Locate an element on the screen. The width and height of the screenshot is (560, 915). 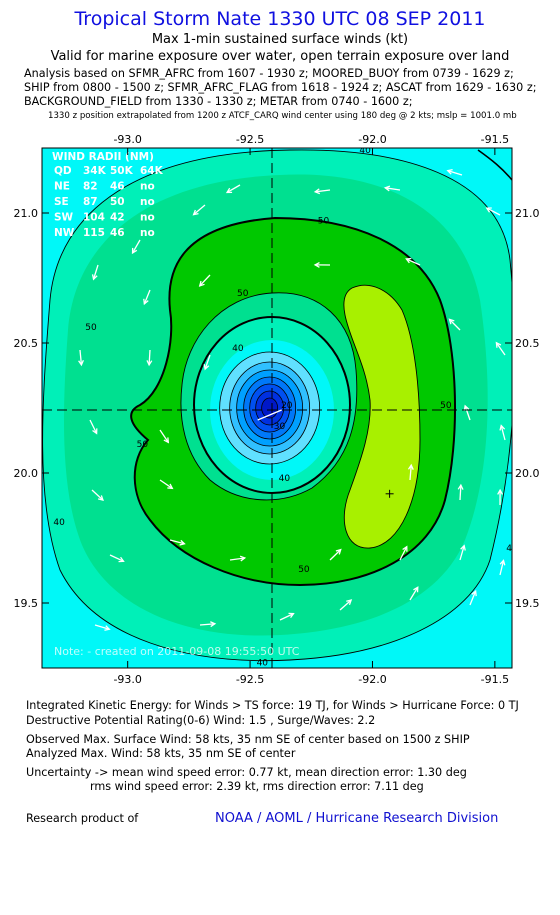
contour-line-outer-ne is located at coordinates (494, 165).